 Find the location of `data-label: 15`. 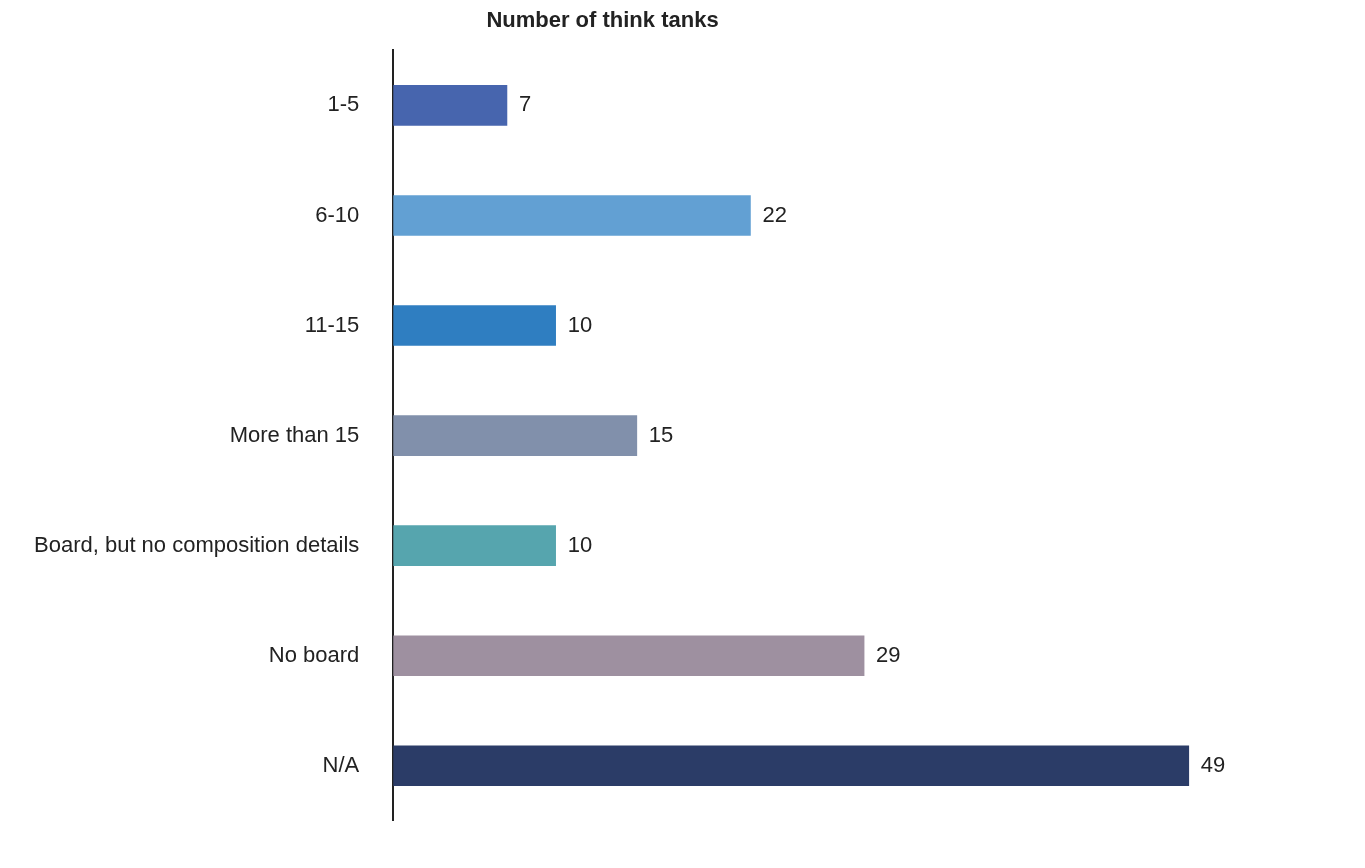

data-label: 15 is located at coordinates (661, 434).